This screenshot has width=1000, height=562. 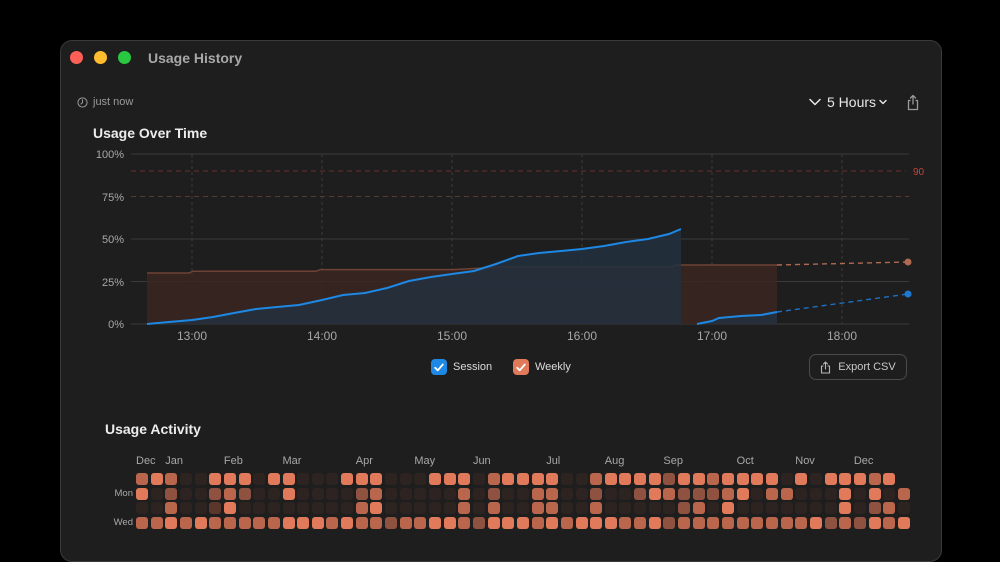 I want to click on minimize-button, so click(x=100, y=57).